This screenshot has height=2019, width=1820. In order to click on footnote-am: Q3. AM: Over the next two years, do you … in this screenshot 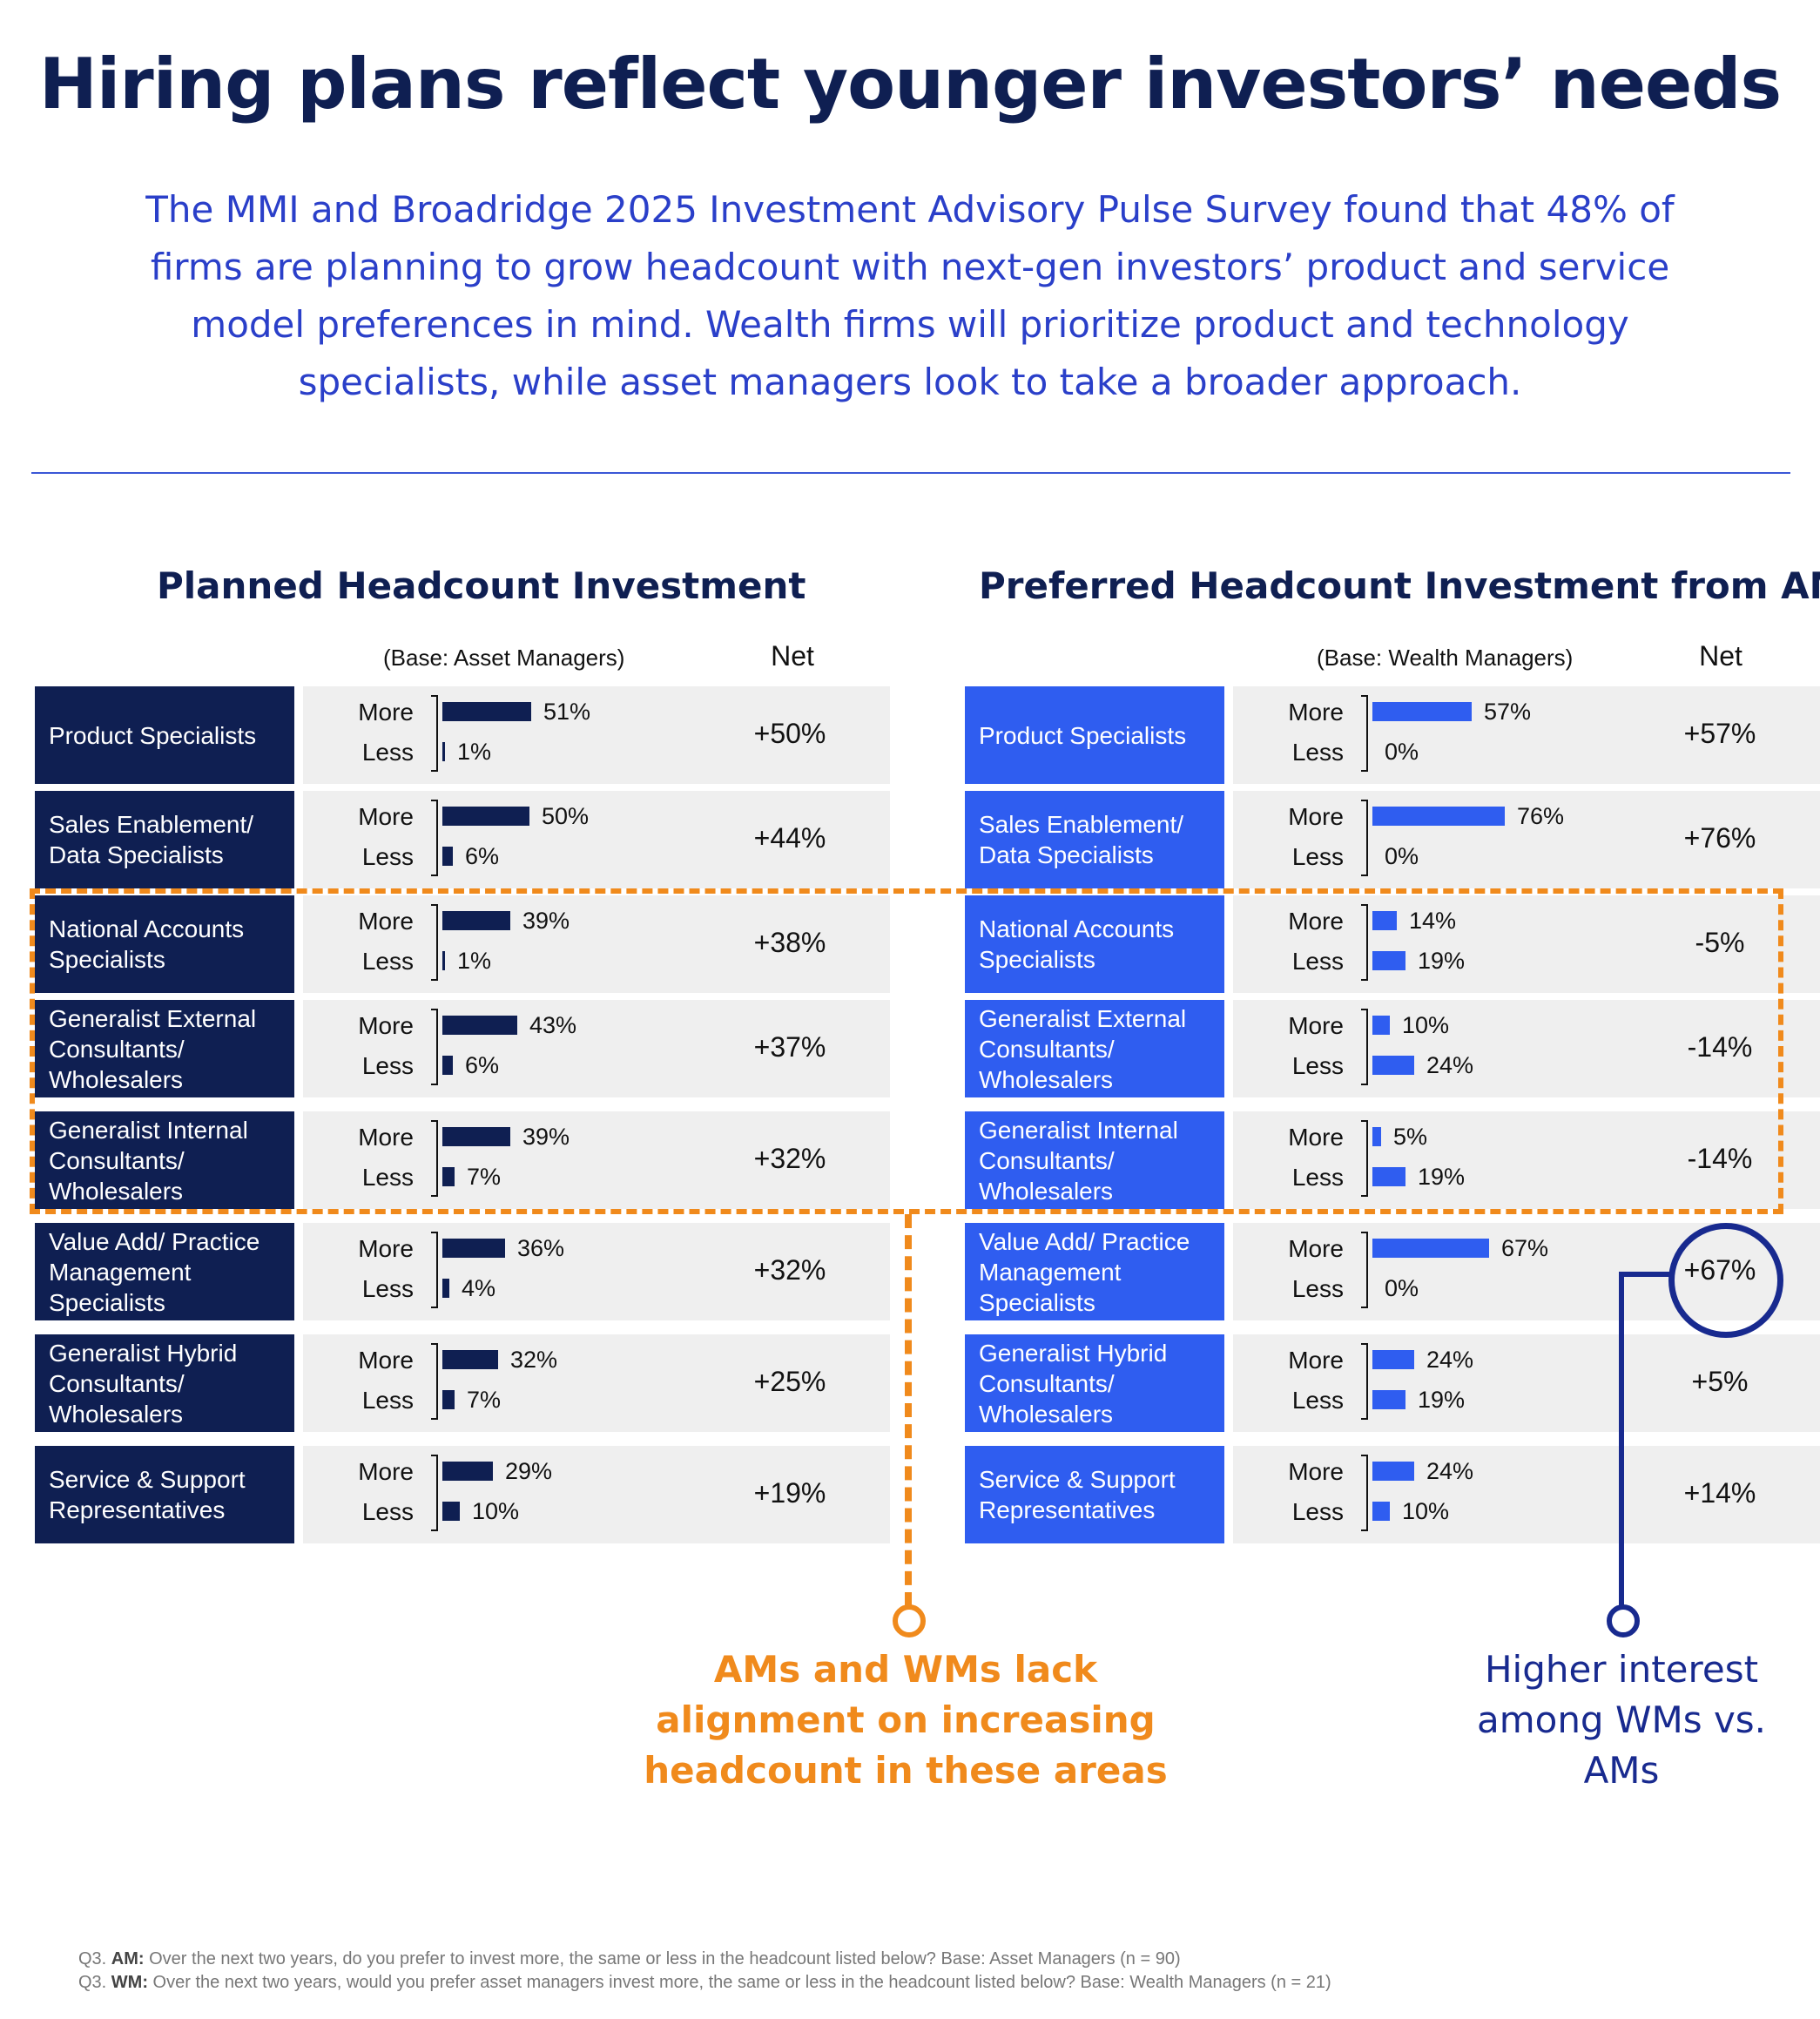, I will do `click(629, 1958)`.